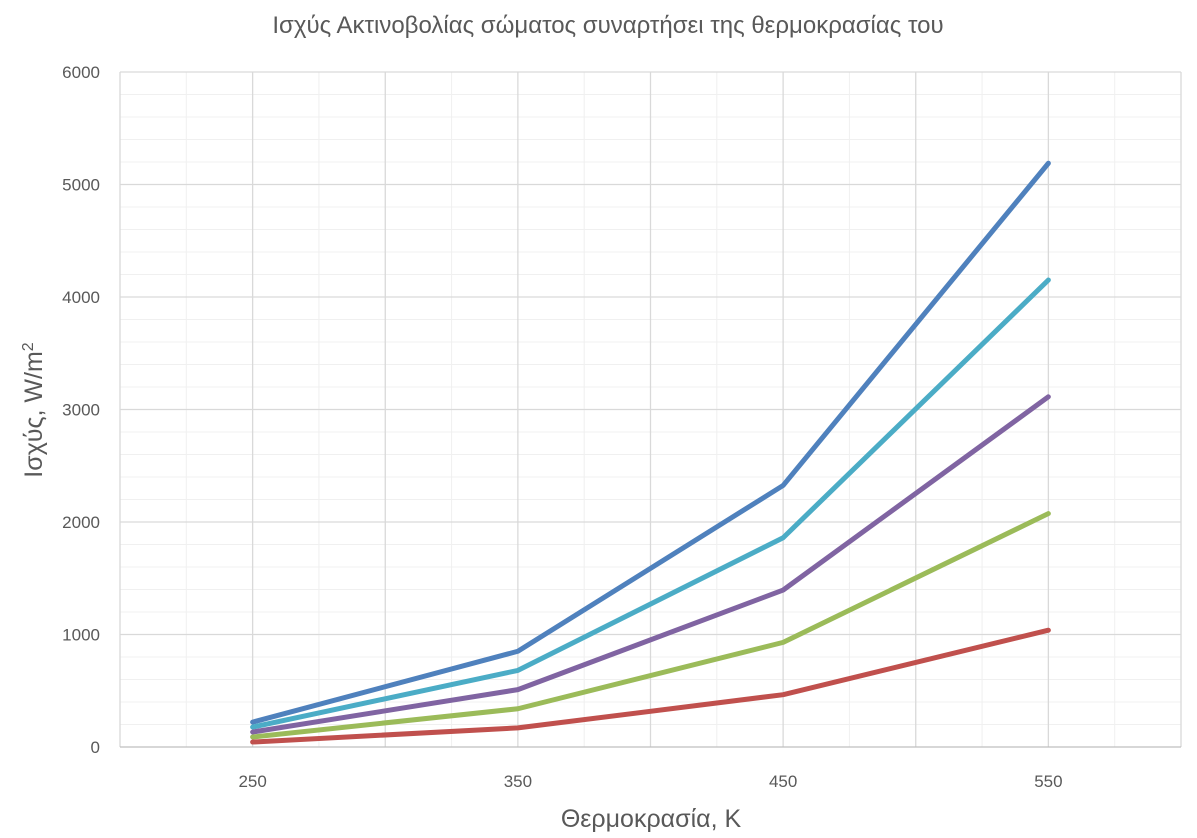 Image resolution: width=1197 pixels, height=838 pixels. Describe the element at coordinates (28, 346) in the screenshot. I see `y-axis-title-superscript: 2` at that location.